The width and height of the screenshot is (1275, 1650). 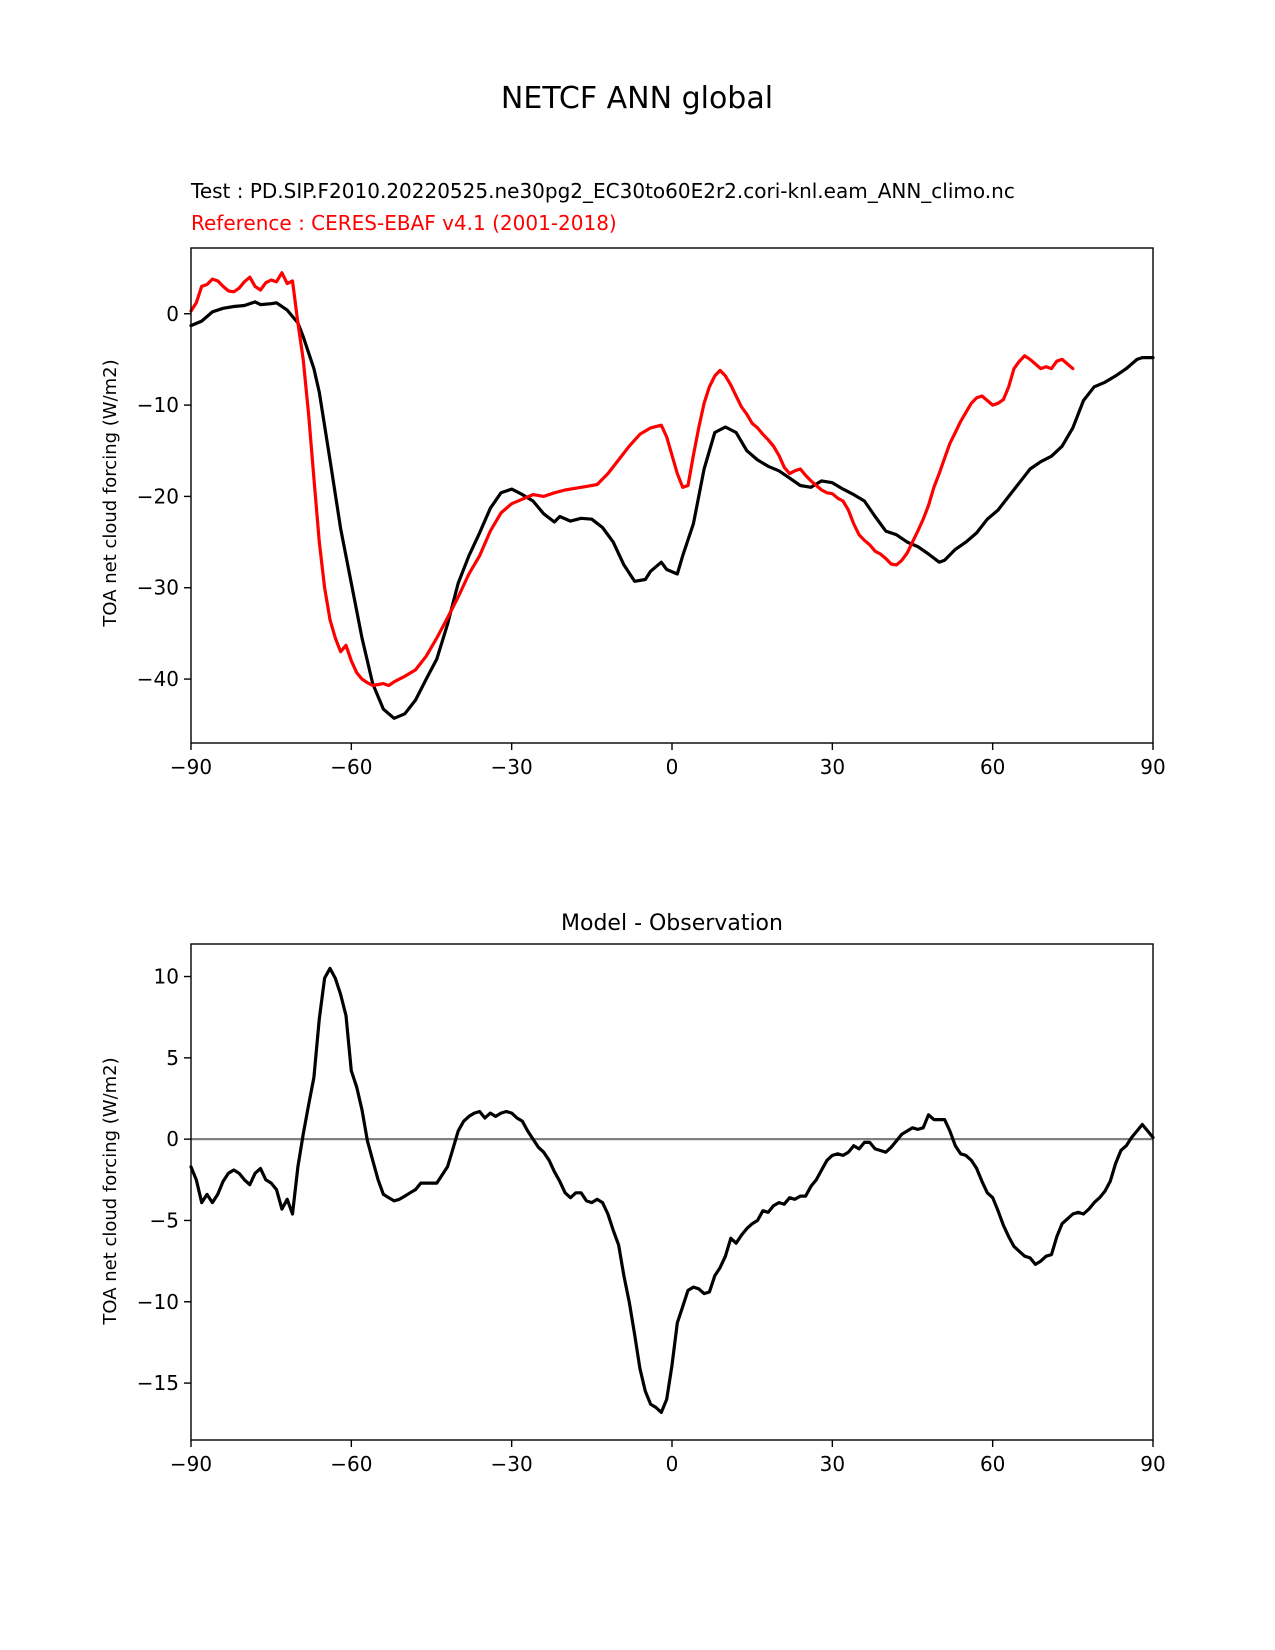 I want to click on top-x-tick-label: −90, so click(x=191, y=767).